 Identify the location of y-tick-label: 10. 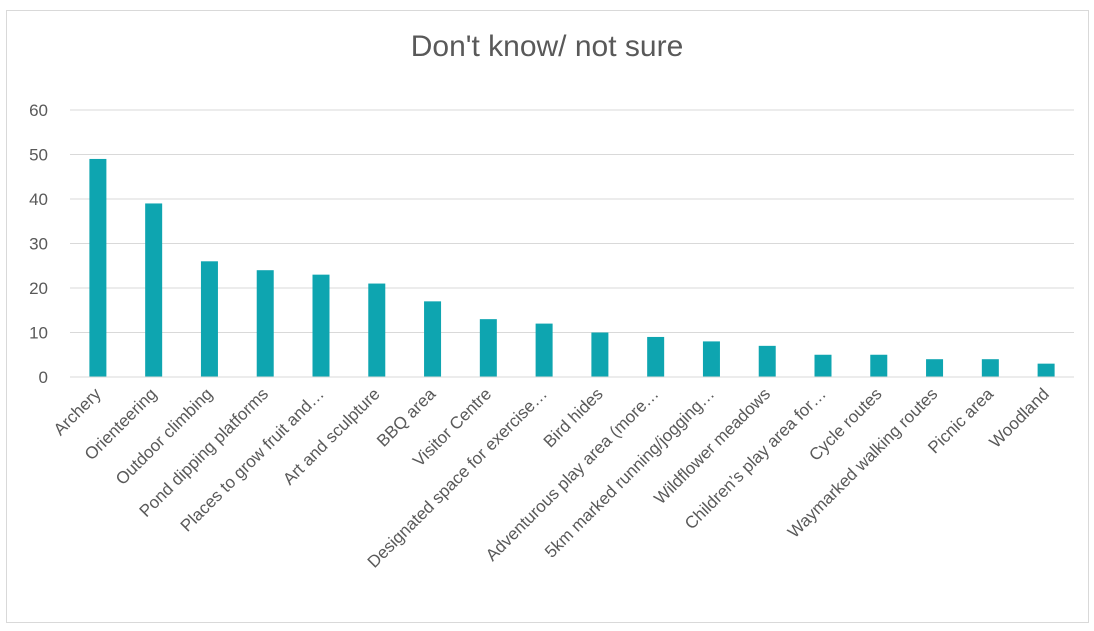
(38, 333).